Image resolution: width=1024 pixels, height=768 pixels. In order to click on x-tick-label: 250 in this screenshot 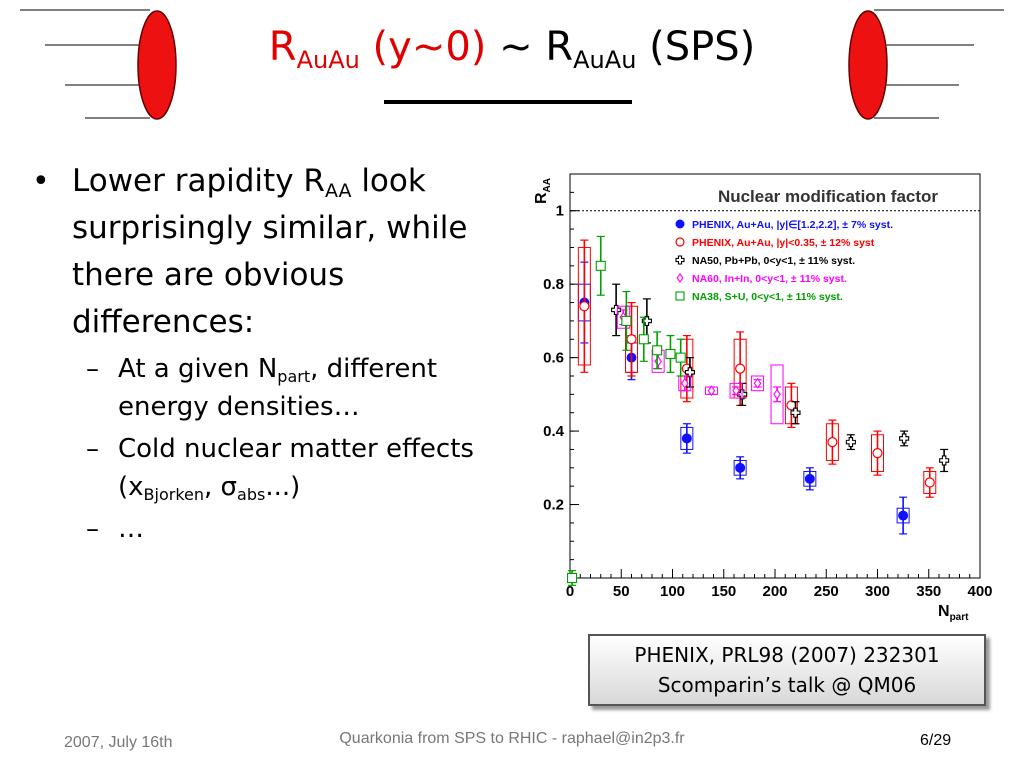, I will do `click(826, 591)`.